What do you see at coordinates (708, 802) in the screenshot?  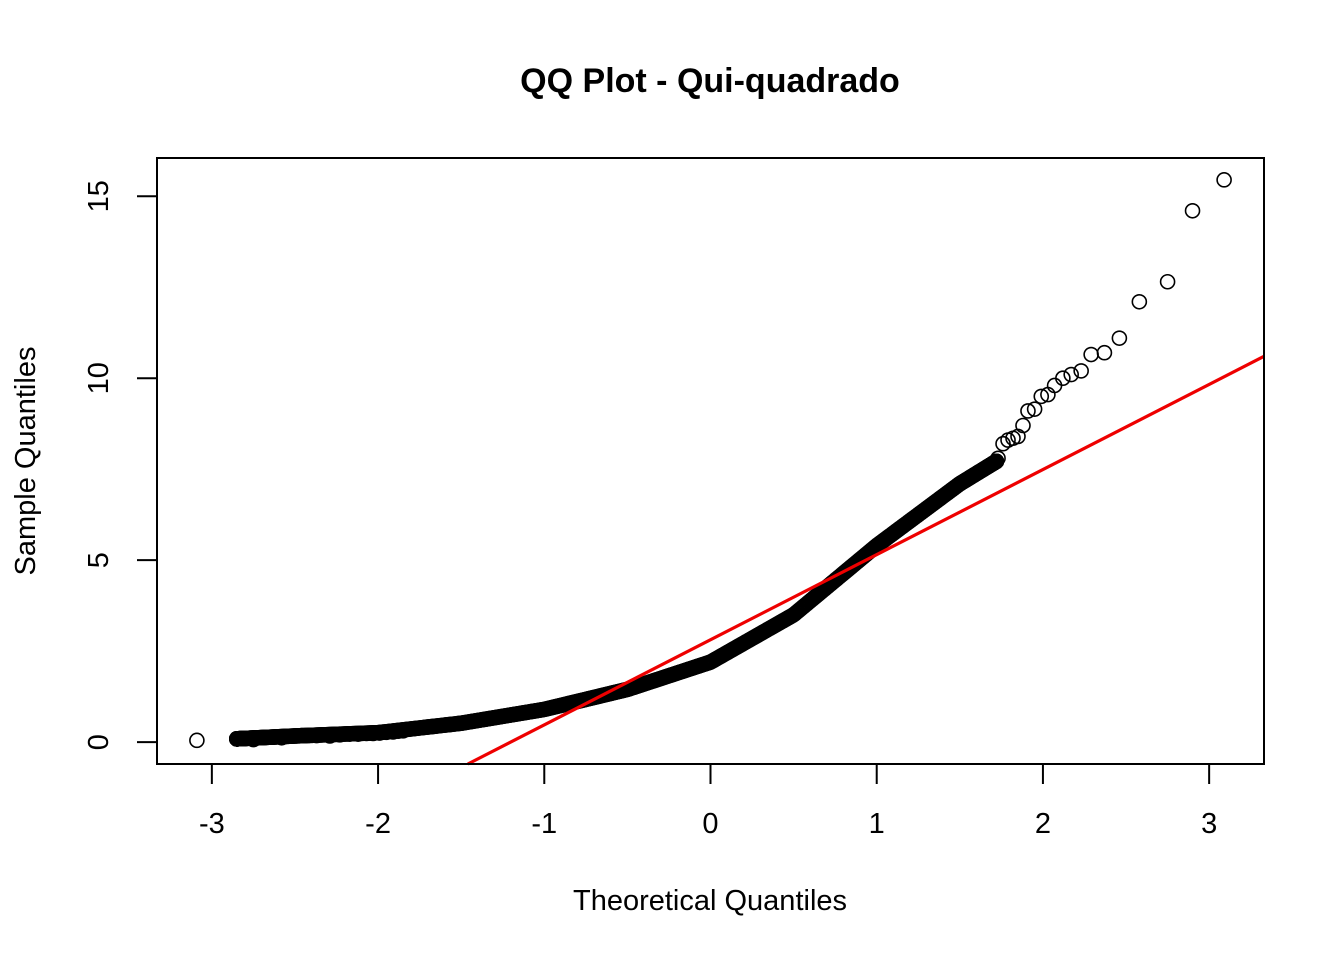 I see `x-axis: -3 -2 -1 0 1 2 3` at bounding box center [708, 802].